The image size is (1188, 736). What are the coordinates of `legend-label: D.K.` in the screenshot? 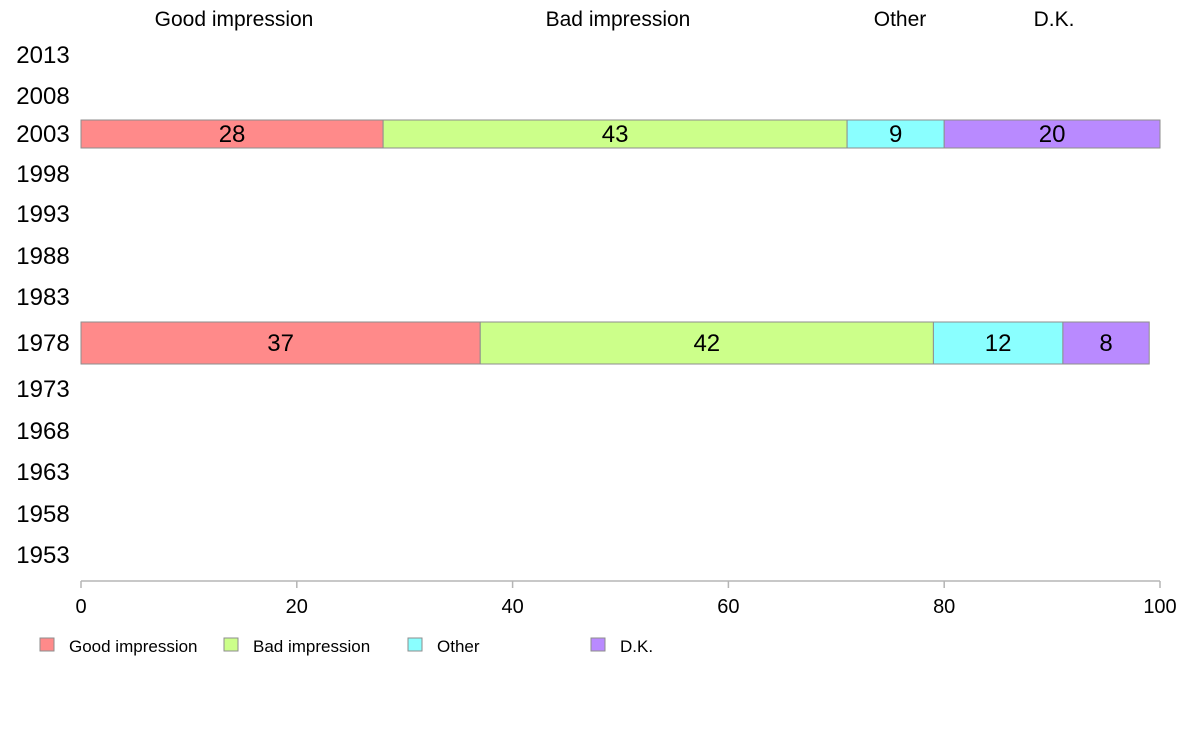 It's located at (636, 646).